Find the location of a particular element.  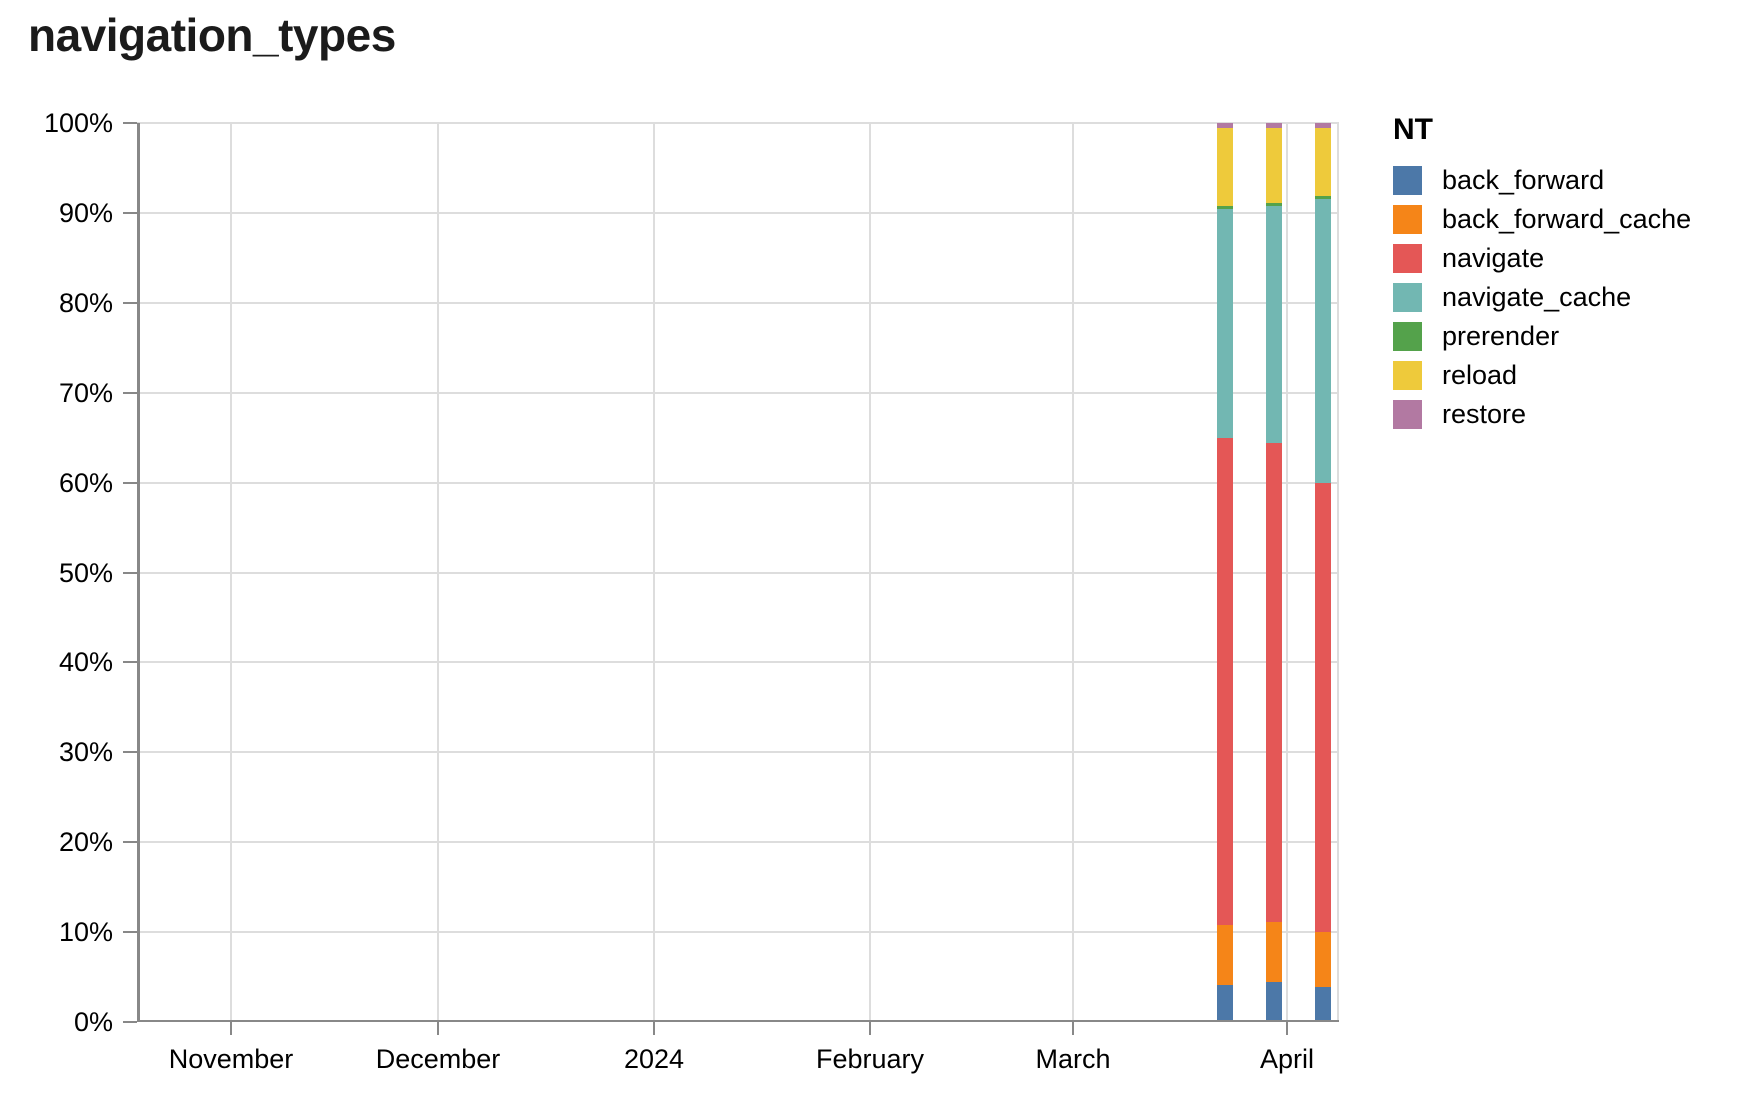

legend-title: NT is located at coordinates (1413, 129).